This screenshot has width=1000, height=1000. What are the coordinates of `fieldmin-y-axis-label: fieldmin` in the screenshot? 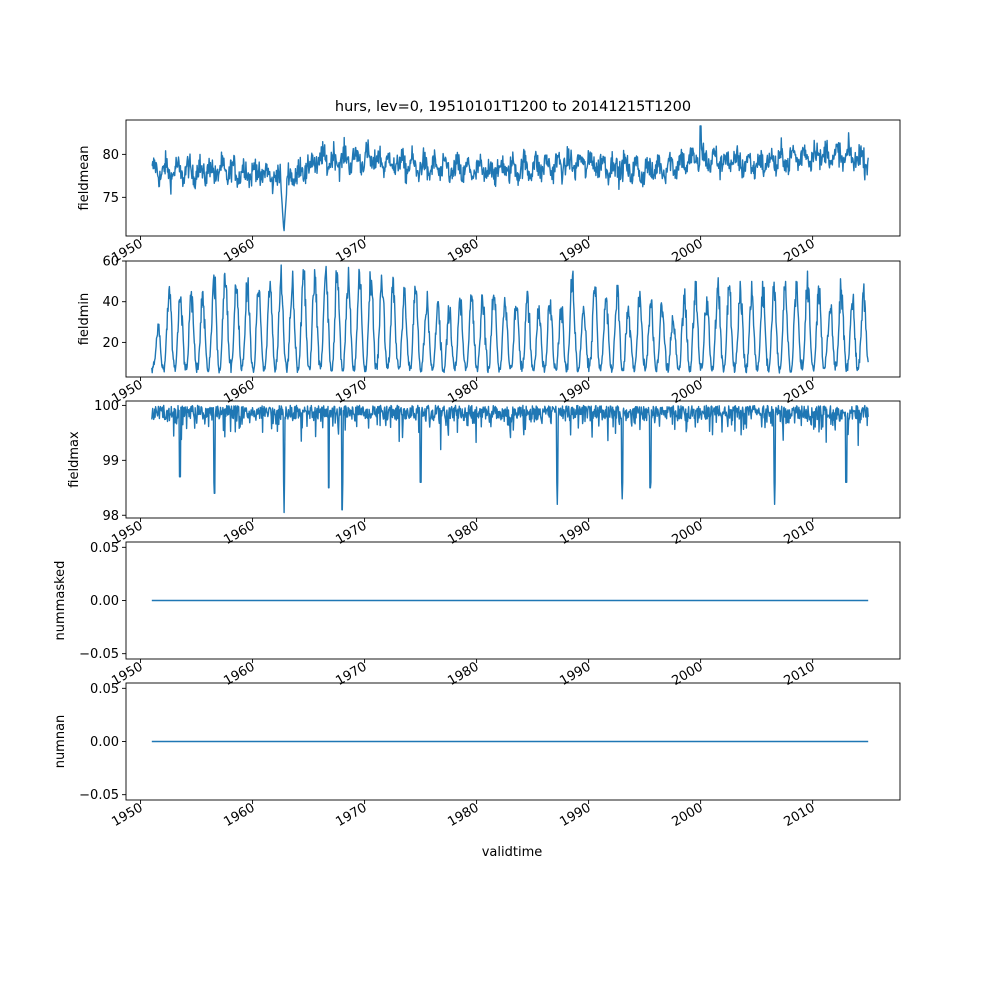 It's located at (84, 319).